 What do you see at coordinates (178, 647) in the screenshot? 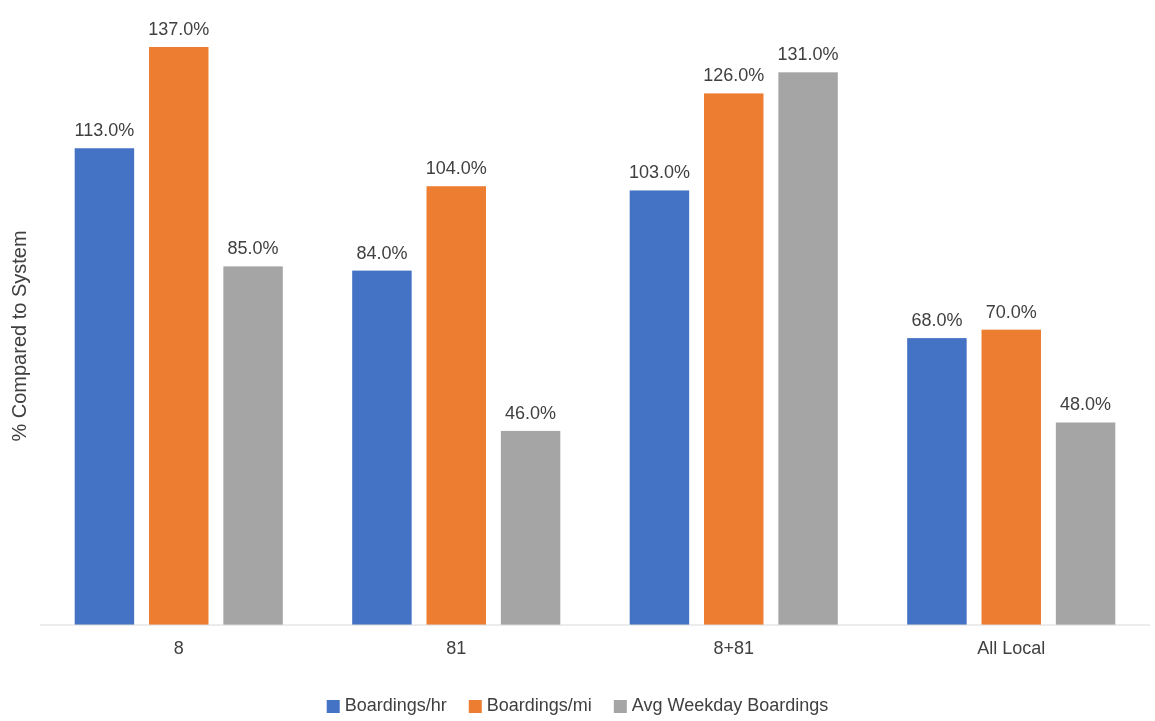
I see `x-tick-label: 8` at bounding box center [178, 647].